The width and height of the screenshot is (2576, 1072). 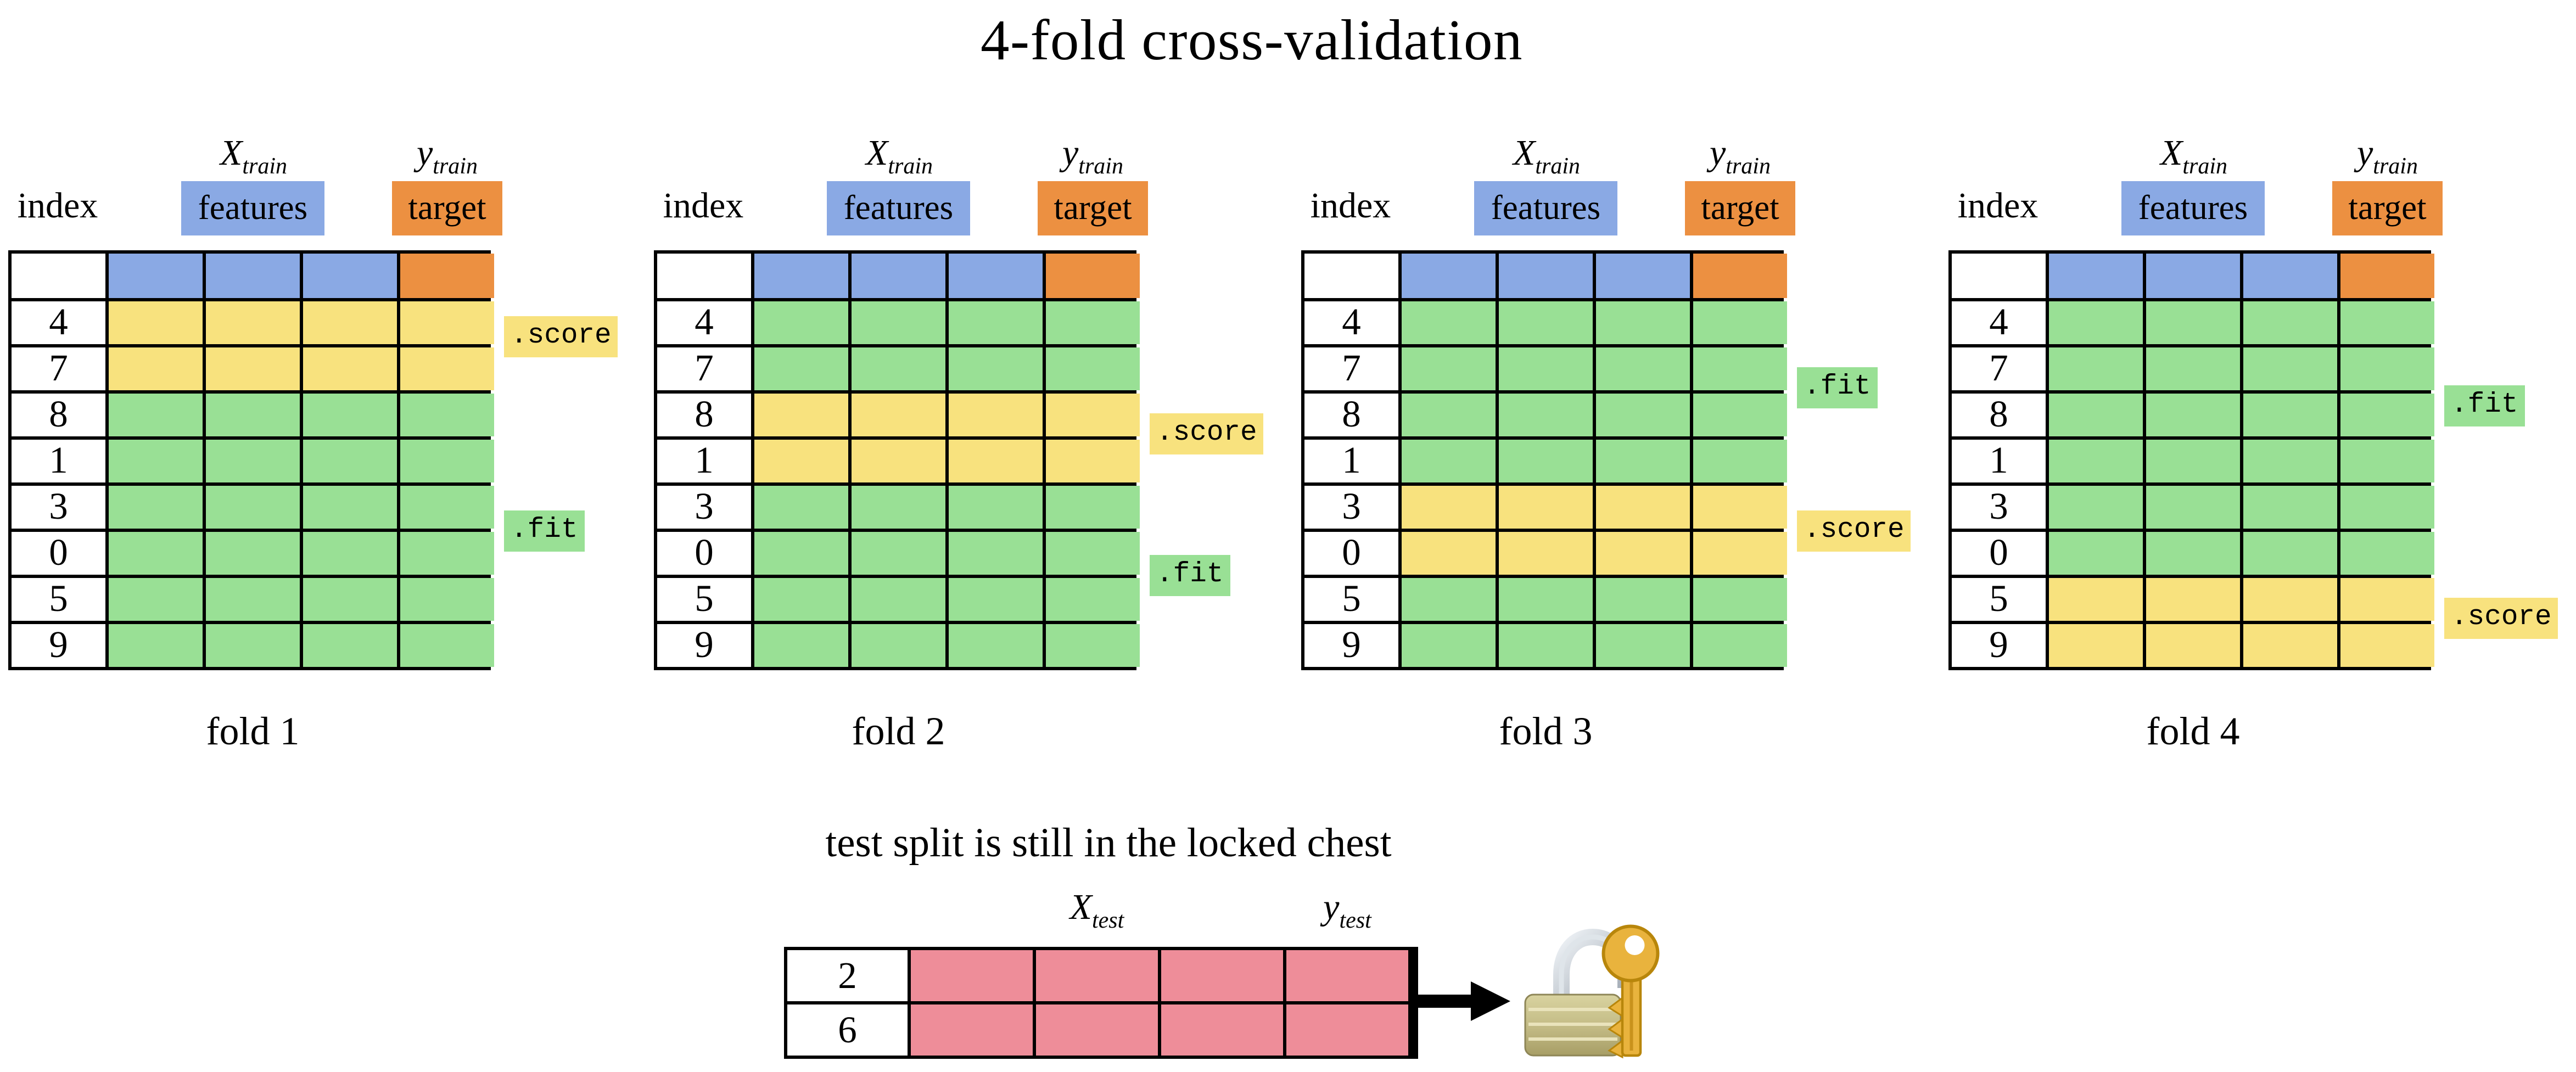 What do you see at coordinates (455, 168) in the screenshot?
I see `y-train-subscript: train` at bounding box center [455, 168].